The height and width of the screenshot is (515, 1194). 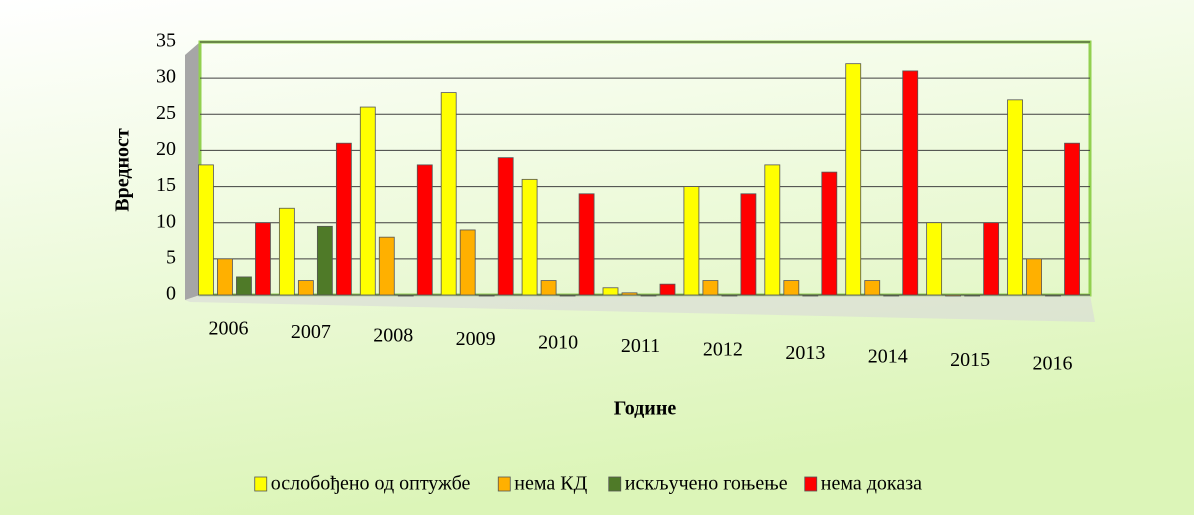 What do you see at coordinates (888, 357) in the screenshot?
I see `x-tick-label: 2014` at bounding box center [888, 357].